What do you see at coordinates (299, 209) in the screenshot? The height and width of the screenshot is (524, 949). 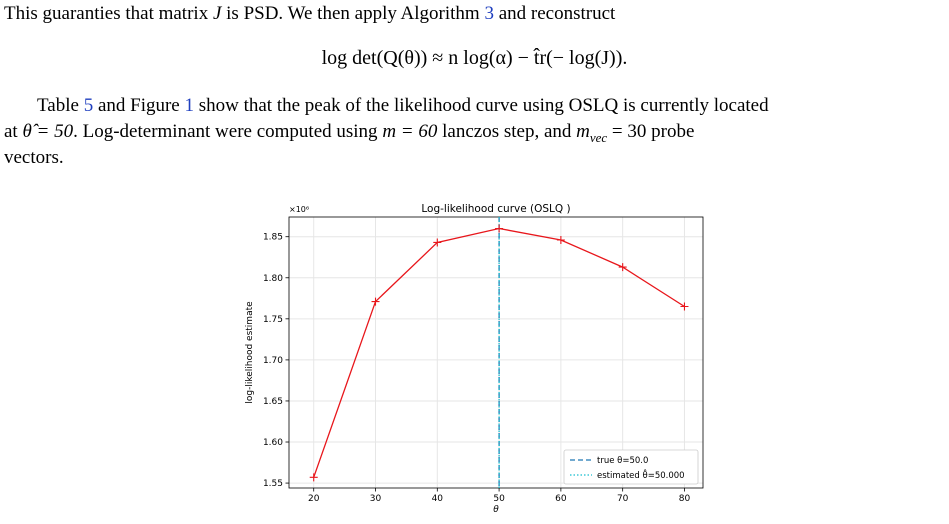 I see `y-multiplier: ×10⁶` at bounding box center [299, 209].